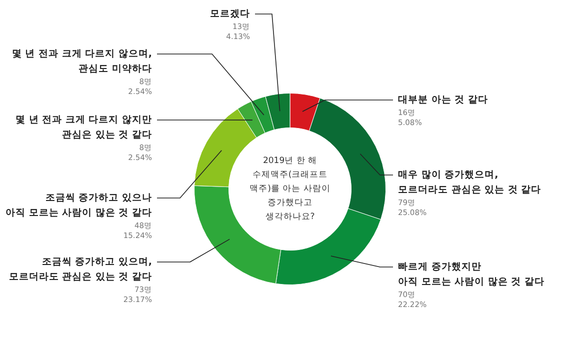 The image size is (572, 338). What do you see at coordinates (83, 127) in the screenshot?
I see `slice-label: 몇 년 전과 크게 다르지 않지만 관심은 있는 것 같다` at bounding box center [83, 127].